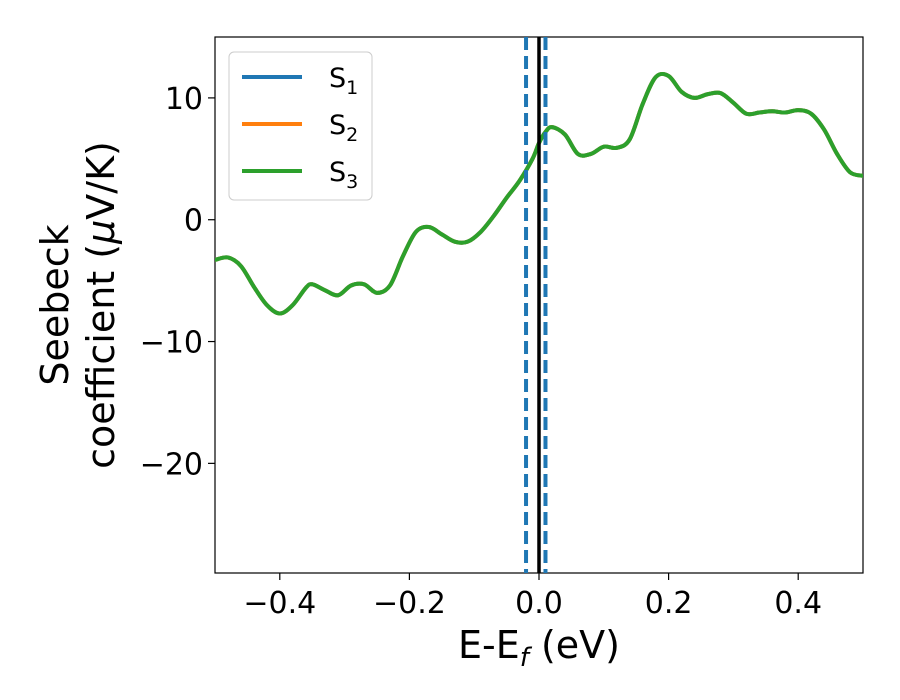 The width and height of the screenshot is (900, 700). Describe the element at coordinates (184, 99) in the screenshot. I see `y-tick-label: 10` at that location.